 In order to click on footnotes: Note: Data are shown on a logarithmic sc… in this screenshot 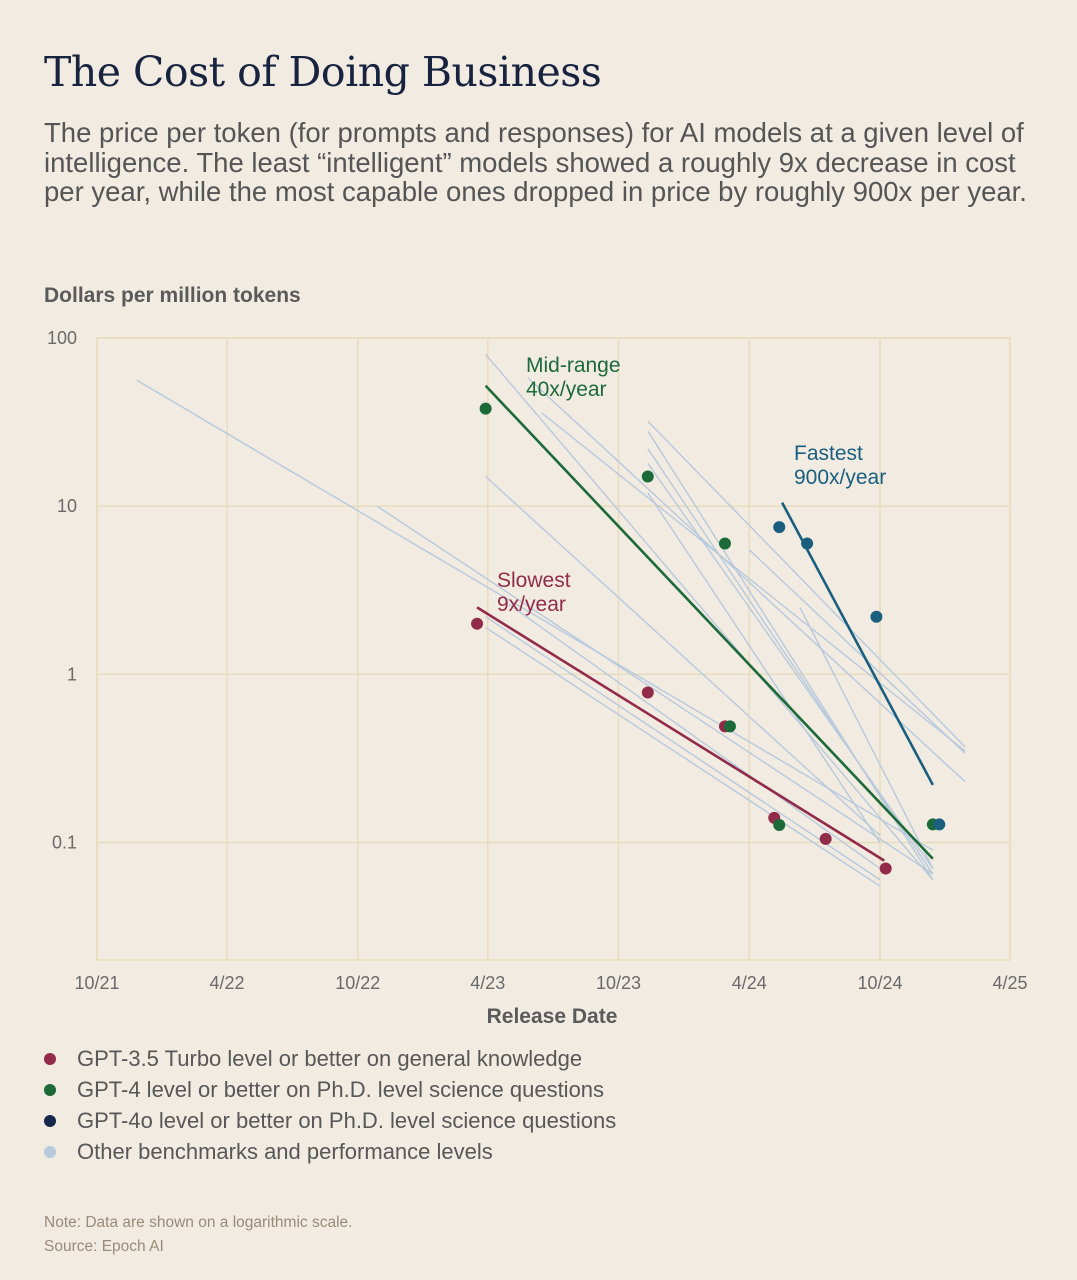, I will do `click(198, 1235)`.